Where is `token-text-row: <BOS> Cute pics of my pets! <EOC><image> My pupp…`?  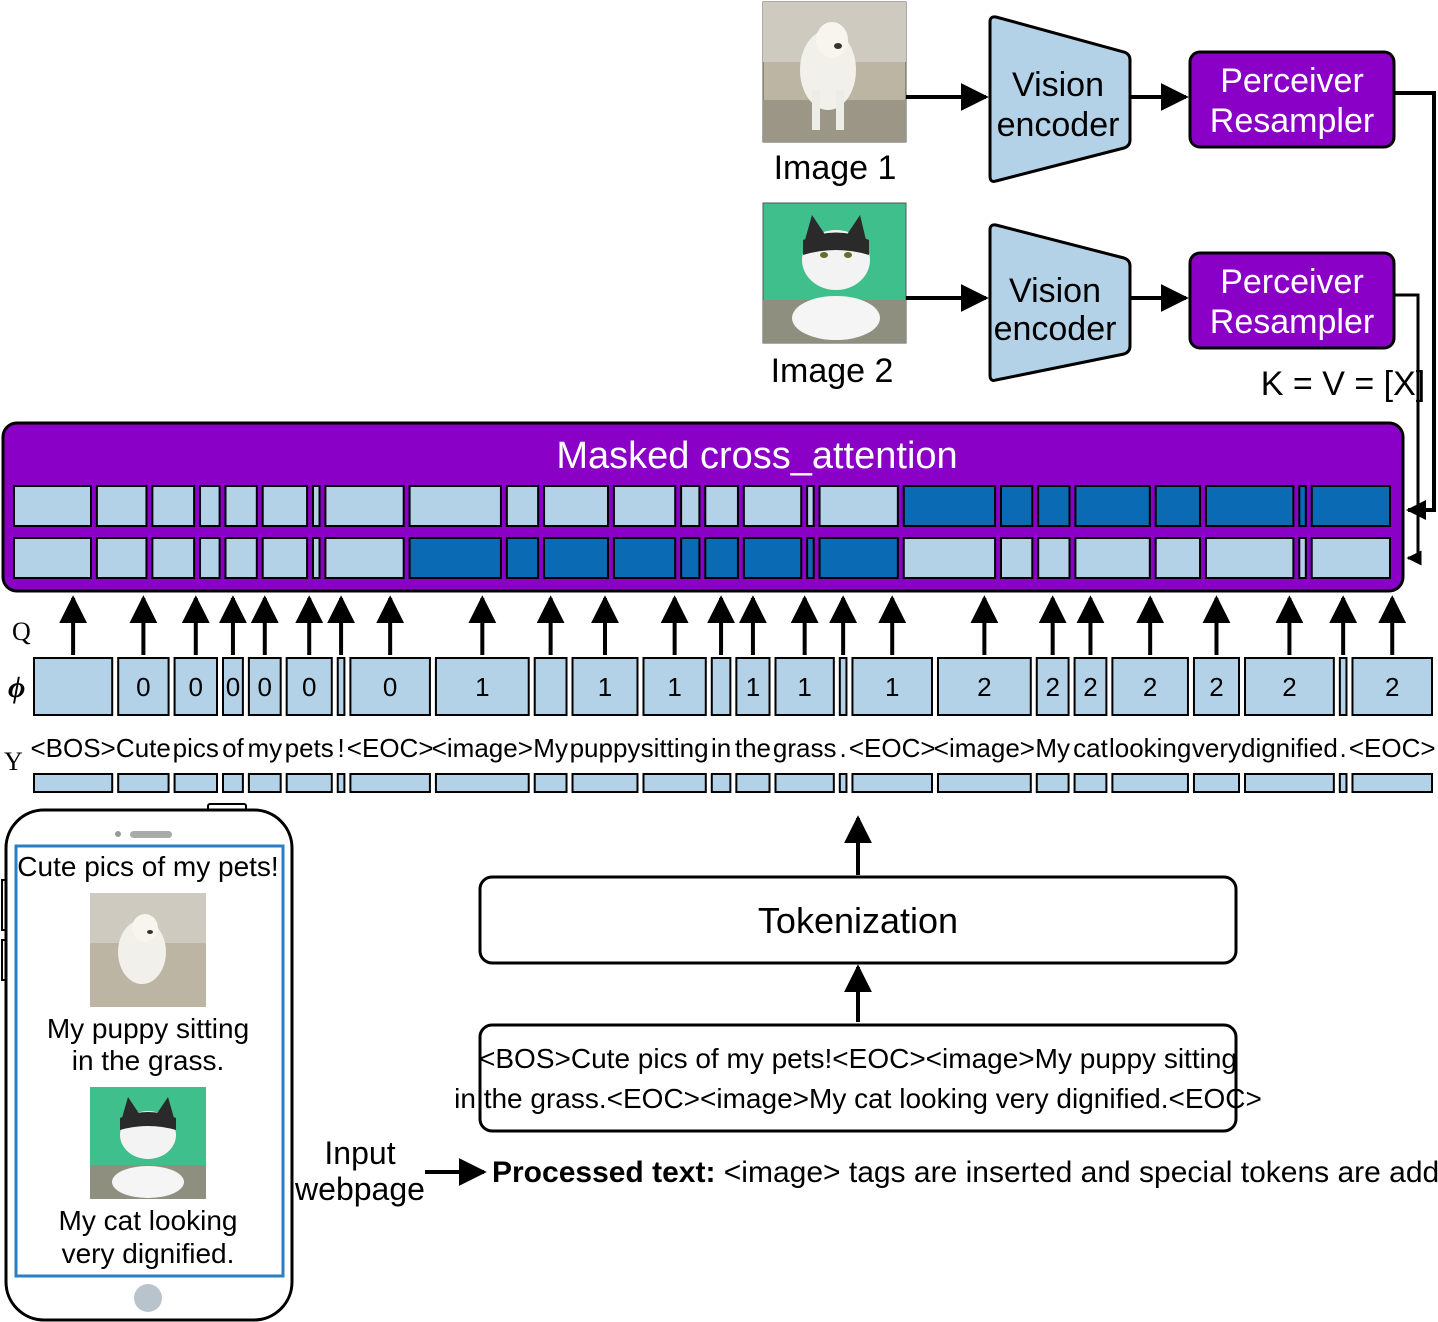 token-text-row: <BOS> Cute pics of my pets! <EOC><image> My pupp… is located at coordinates (732, 748).